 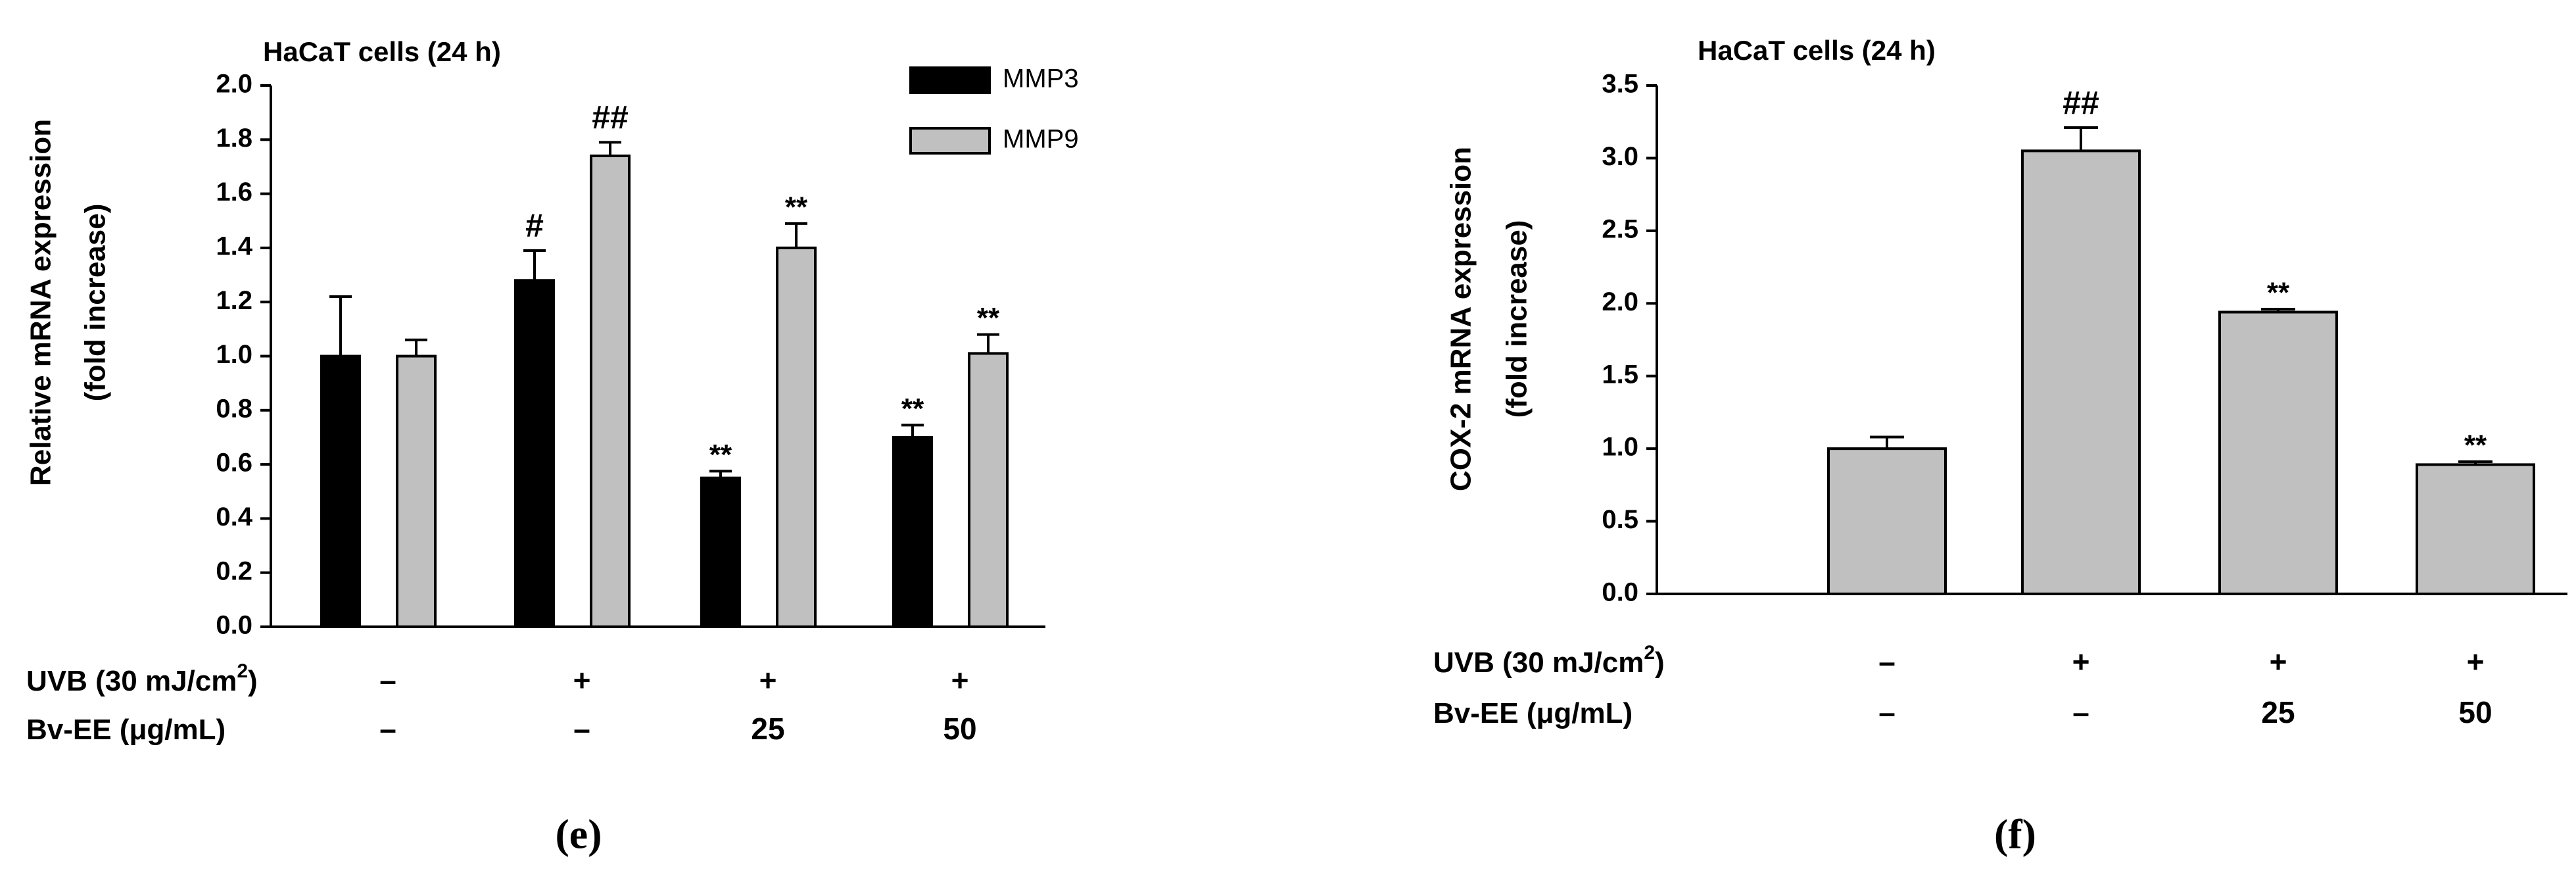 What do you see at coordinates (234, 516) in the screenshot?
I see `y-tick-label: 0.4` at bounding box center [234, 516].